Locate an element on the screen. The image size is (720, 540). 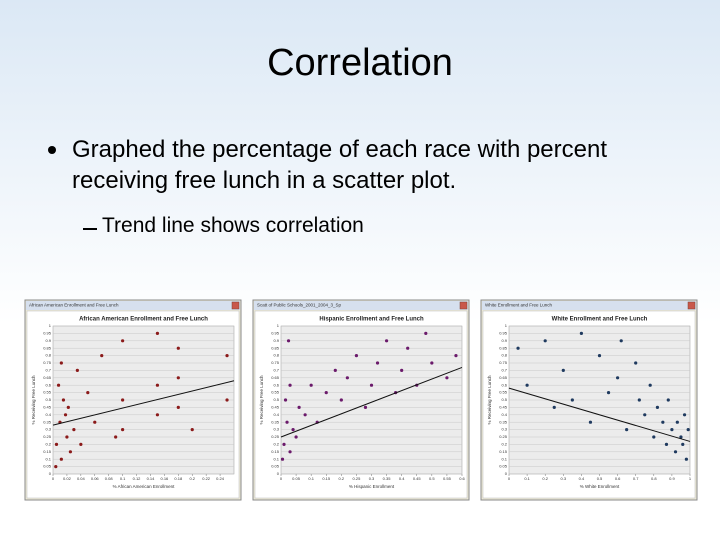
x-axis-label: % African American Enrollment is located at coordinates (144, 486).